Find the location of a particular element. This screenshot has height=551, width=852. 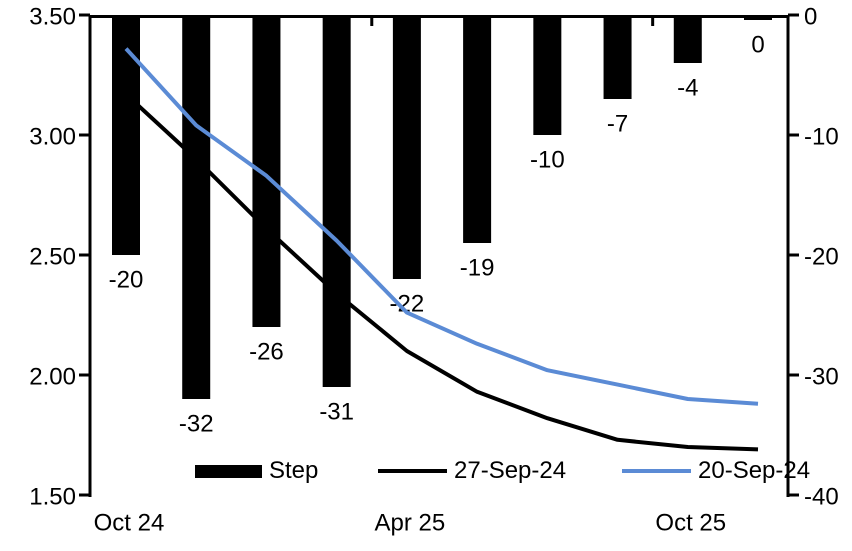

step-bar-swatch is located at coordinates (228, 471).